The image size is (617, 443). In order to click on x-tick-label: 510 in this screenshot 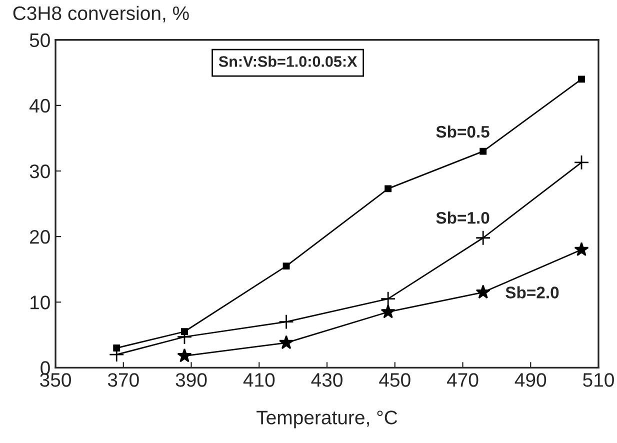, I will do `click(598, 380)`.